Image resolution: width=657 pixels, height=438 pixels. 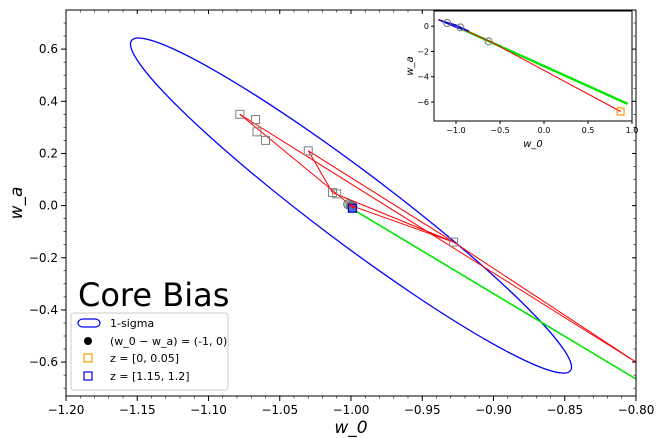 I want to click on inset-x-tick-label-2: 0.0, so click(x=544, y=130).